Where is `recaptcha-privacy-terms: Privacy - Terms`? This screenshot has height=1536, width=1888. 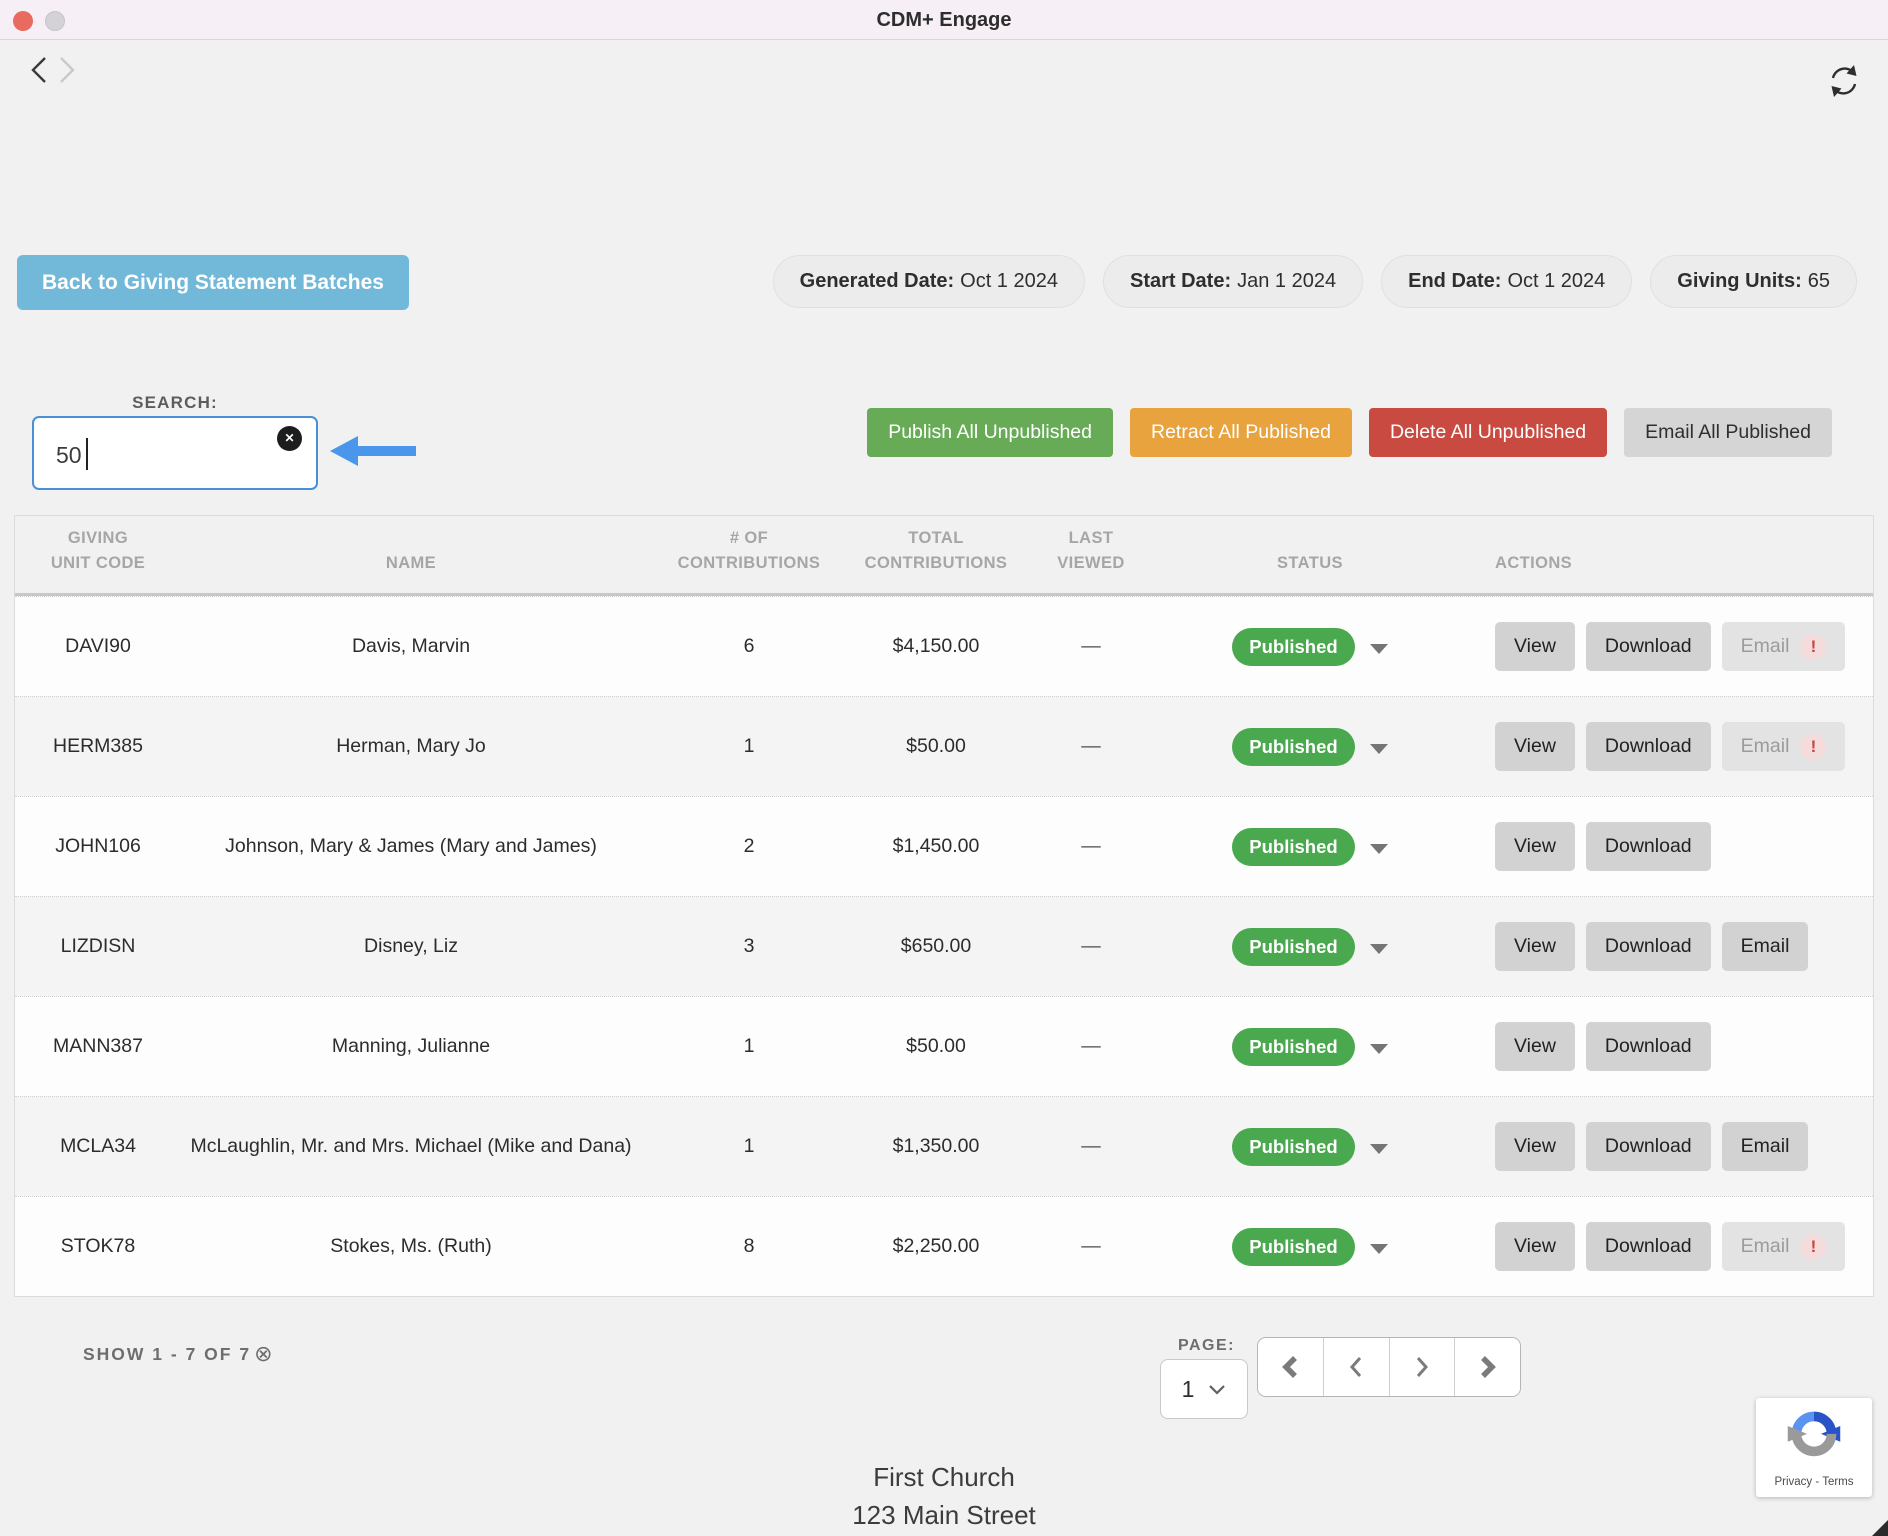
recaptcha-privacy-terms: Privacy - Terms is located at coordinates (1814, 1482).